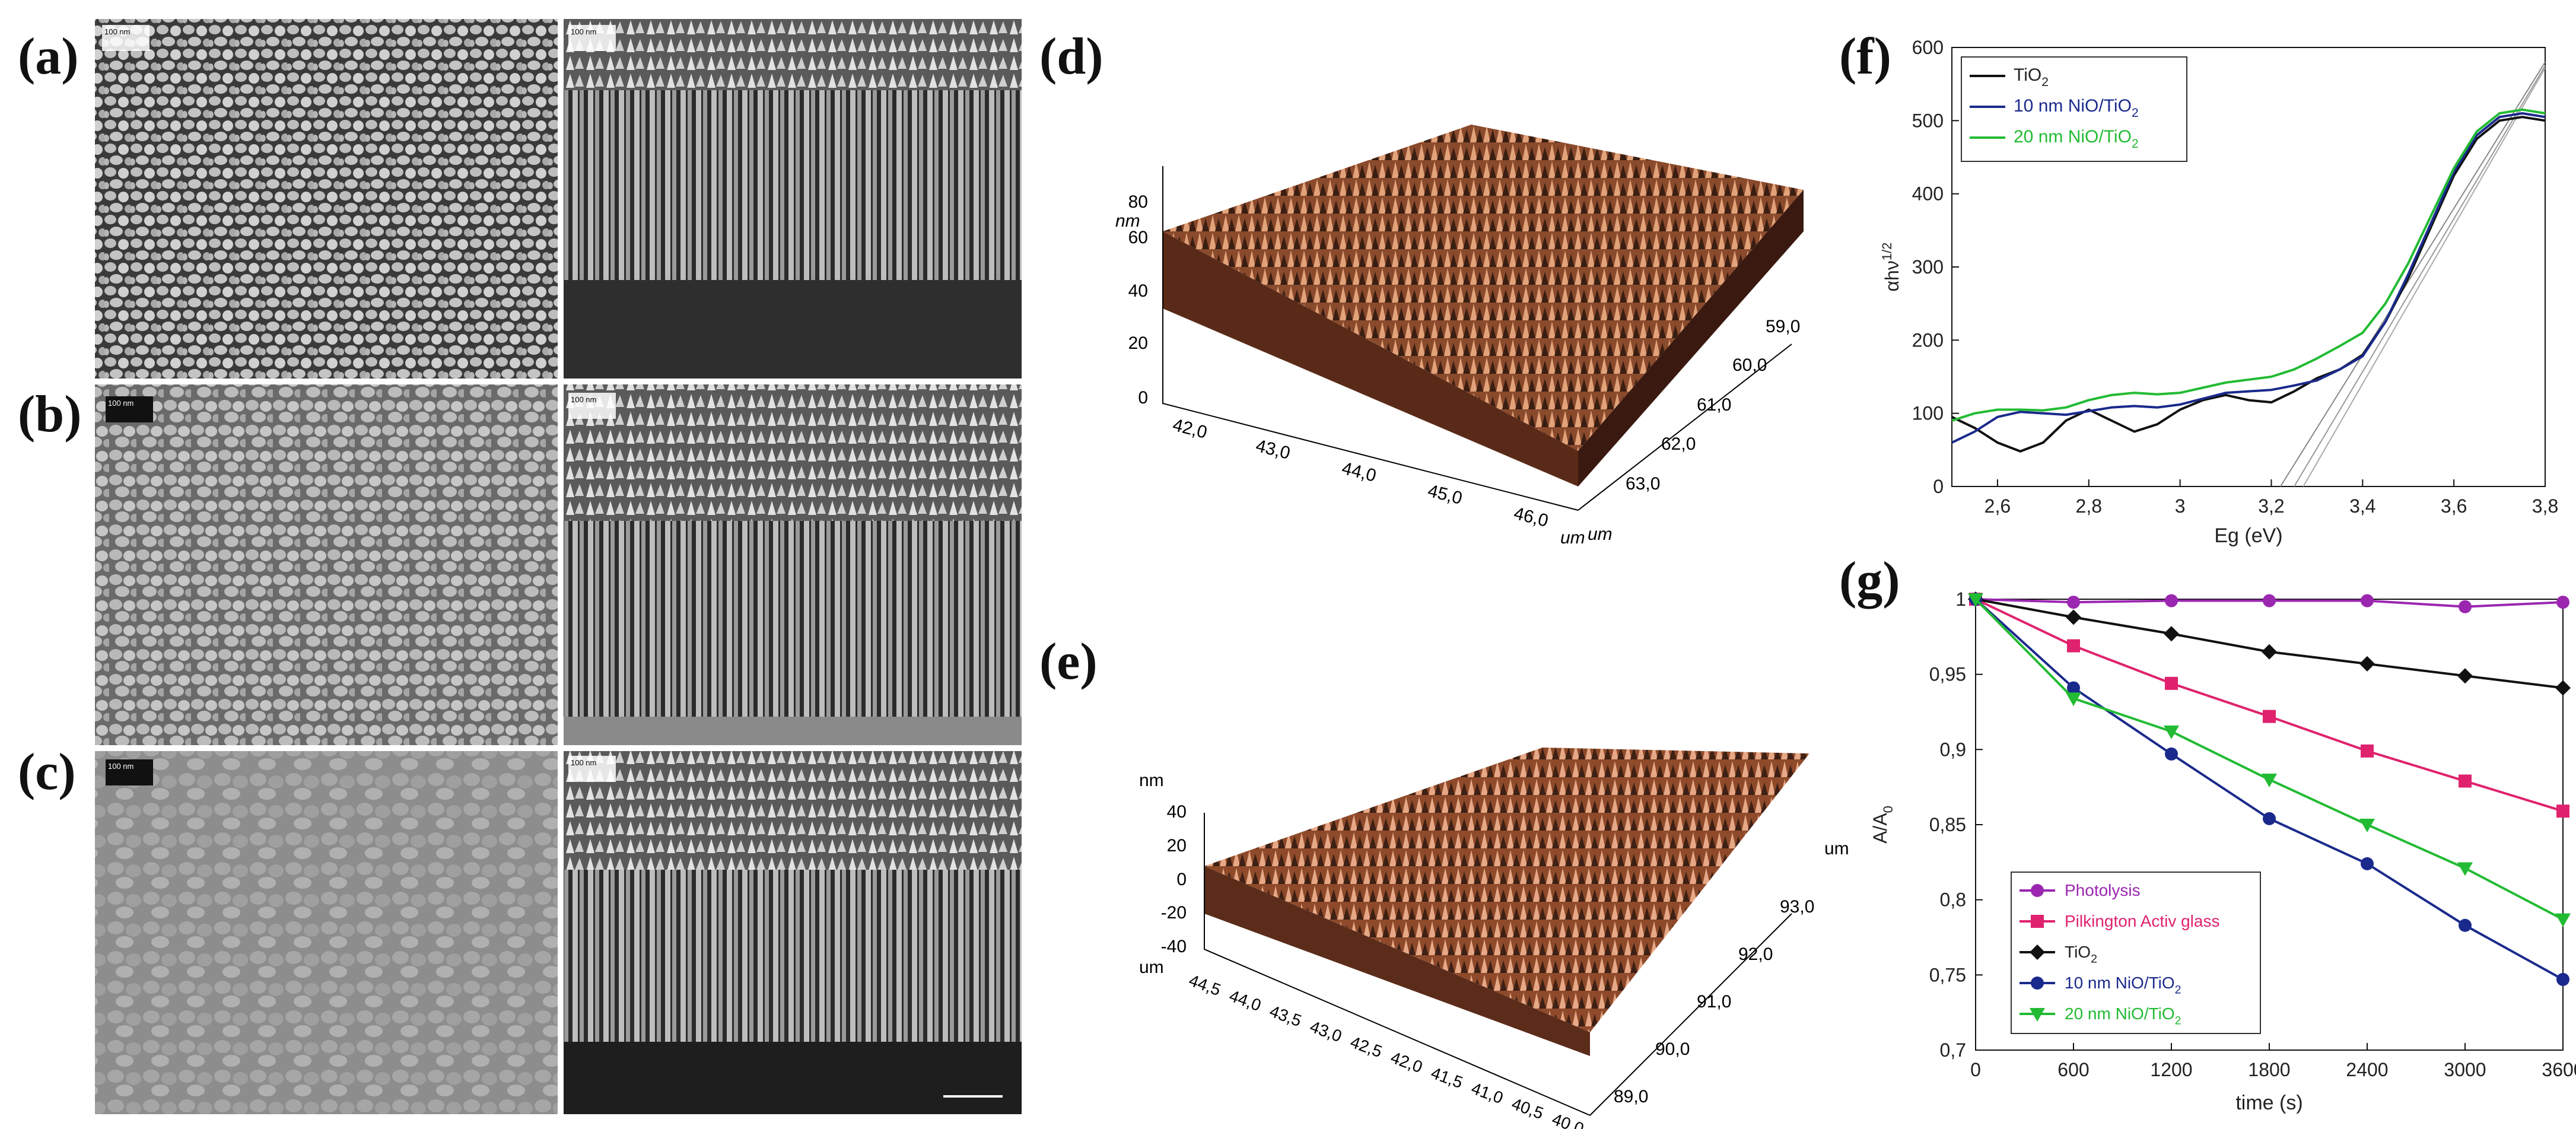  What do you see at coordinates (1285, 1016) in the screenshot?
I see `afm-e-x-tick: 43,5` at bounding box center [1285, 1016].